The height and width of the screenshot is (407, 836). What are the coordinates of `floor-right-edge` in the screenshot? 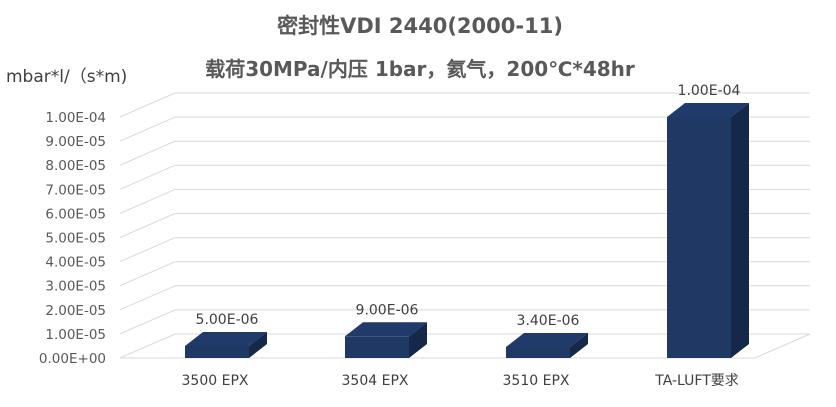 It's located at (782, 346).